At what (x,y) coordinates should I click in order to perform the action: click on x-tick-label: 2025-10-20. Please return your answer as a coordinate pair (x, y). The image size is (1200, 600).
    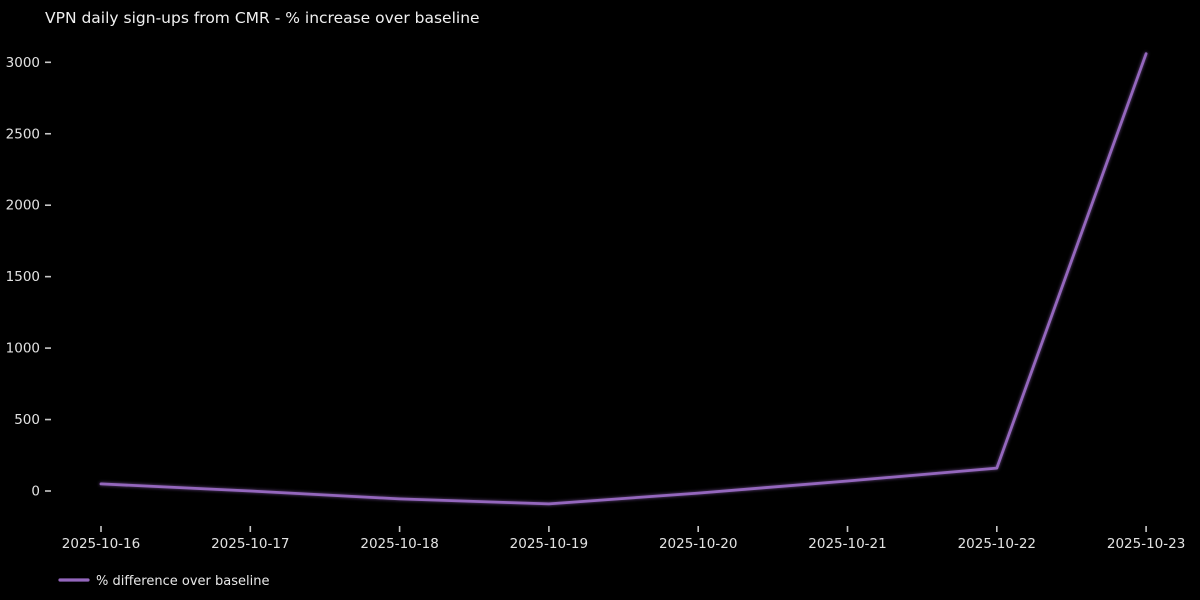
    Looking at the image, I should click on (698, 544).